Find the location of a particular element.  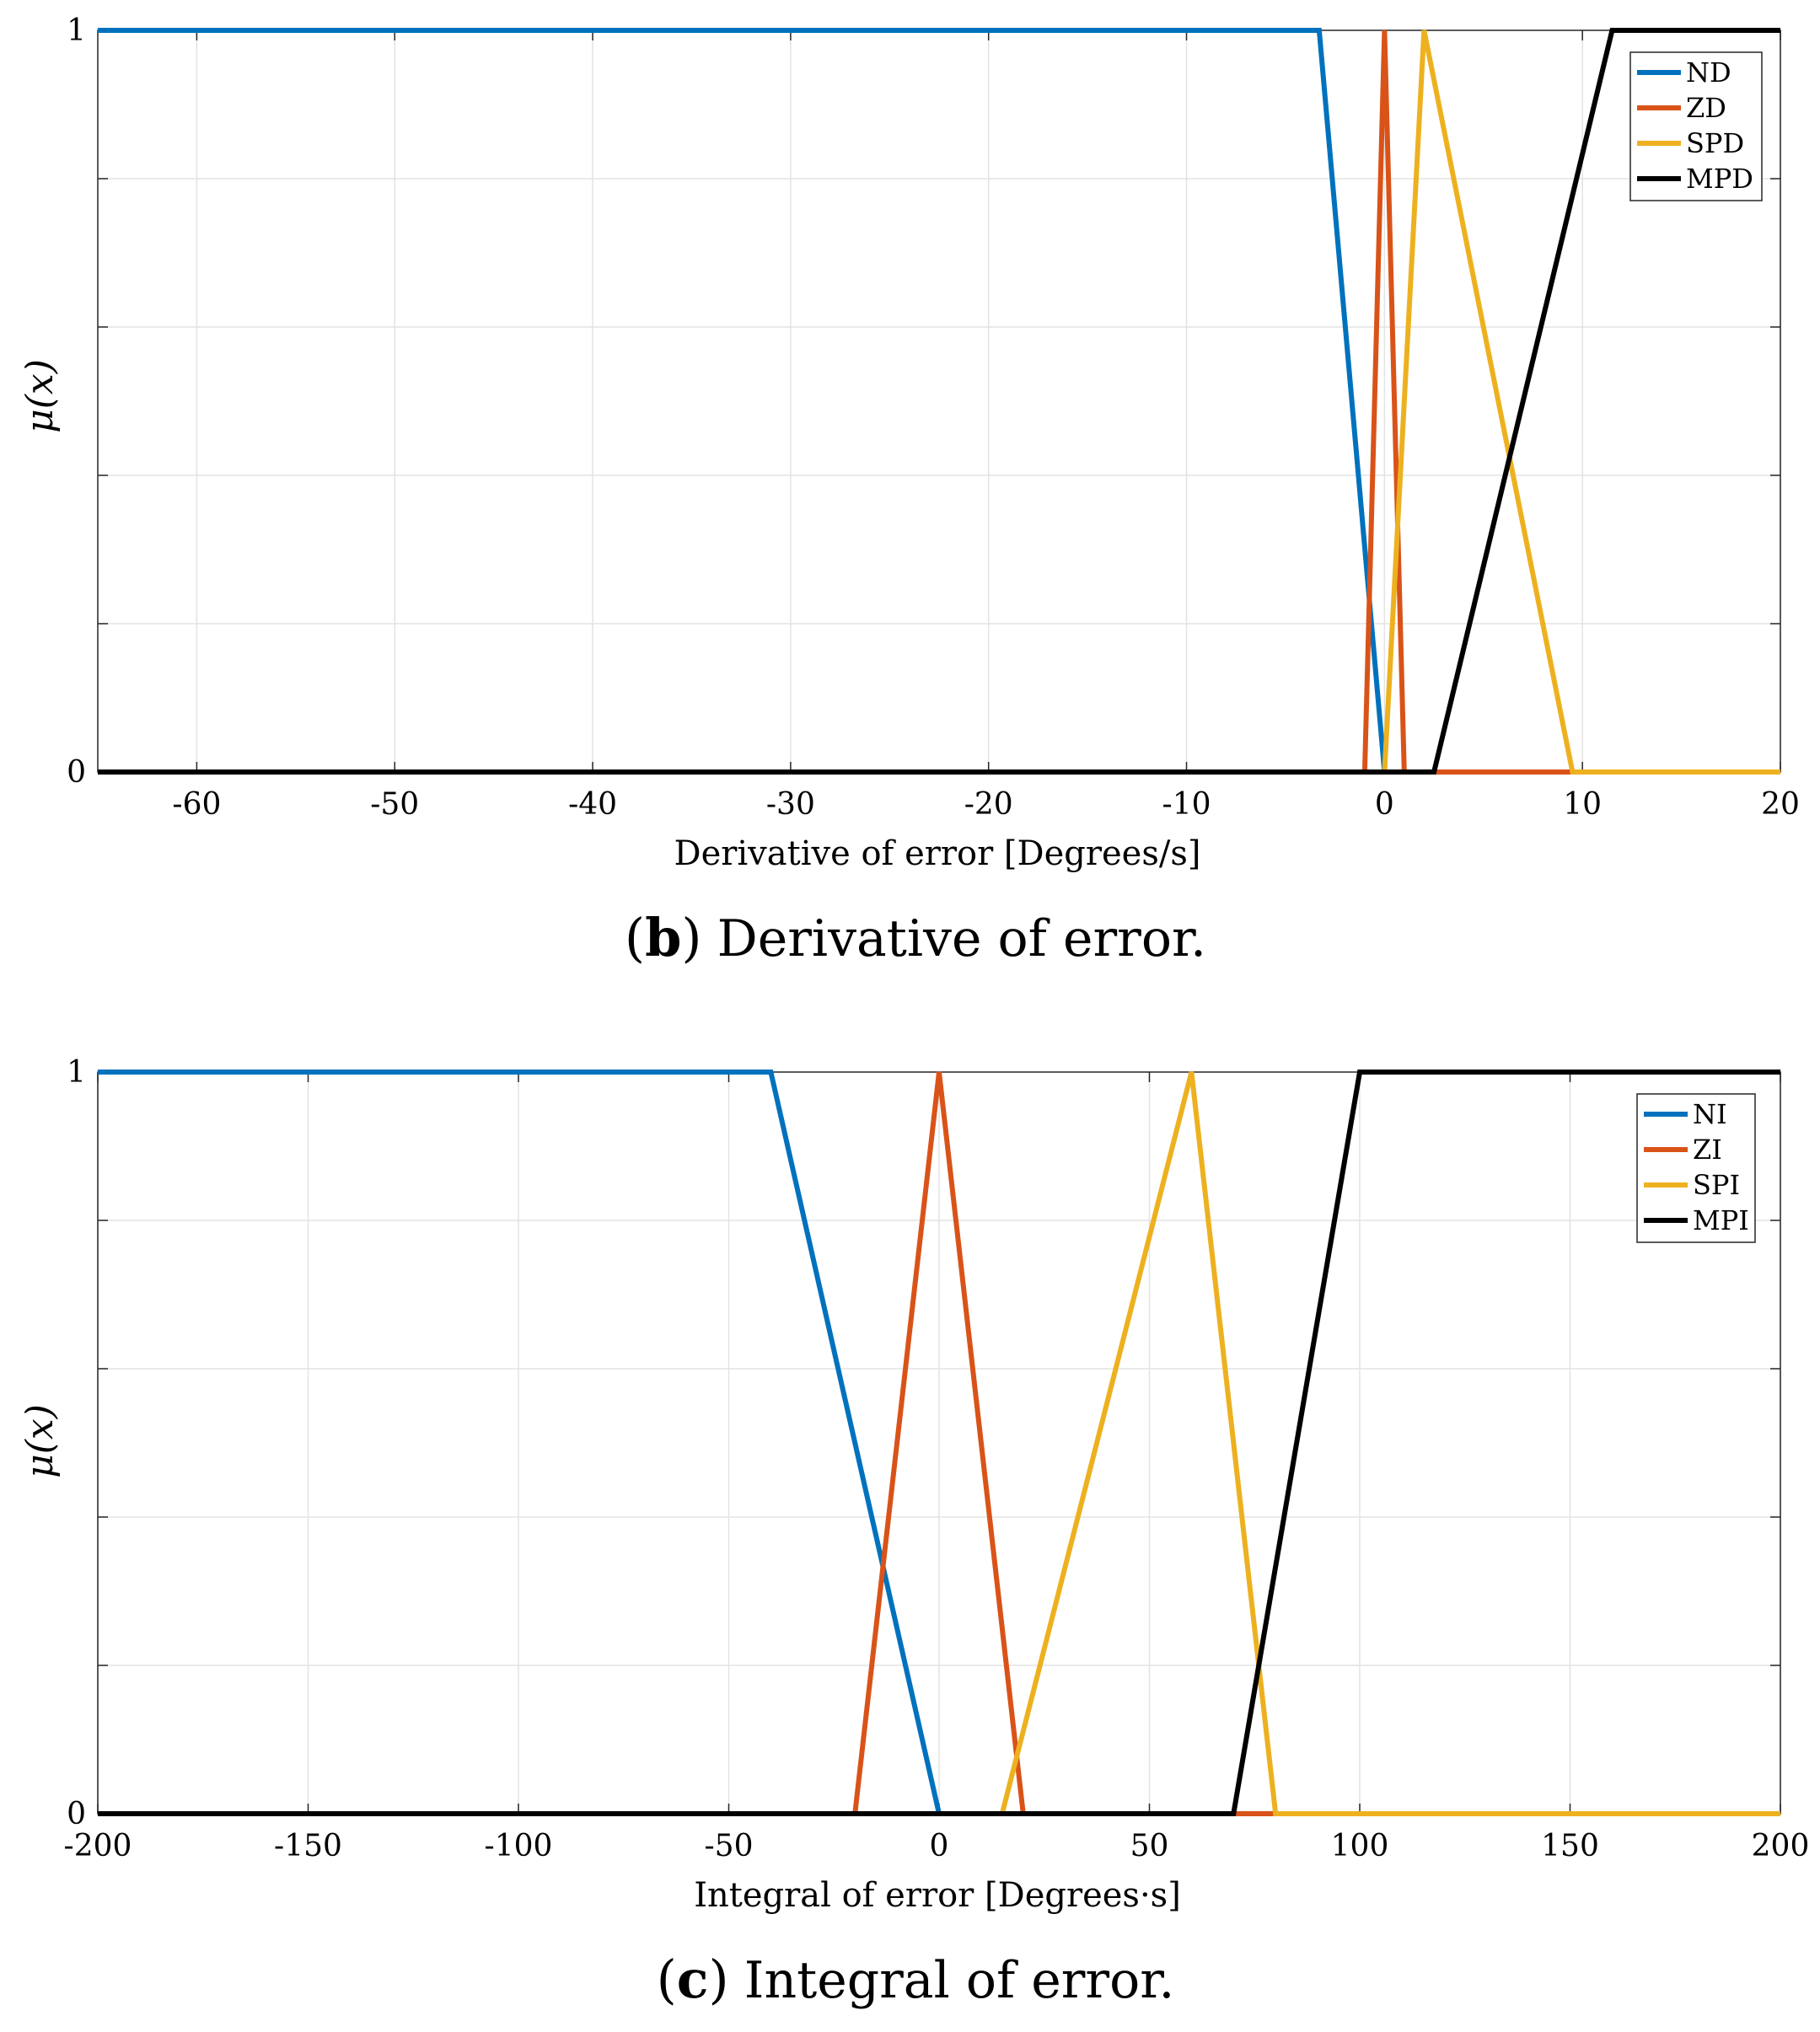

x-tick-label: 150 is located at coordinates (1570, 1846).